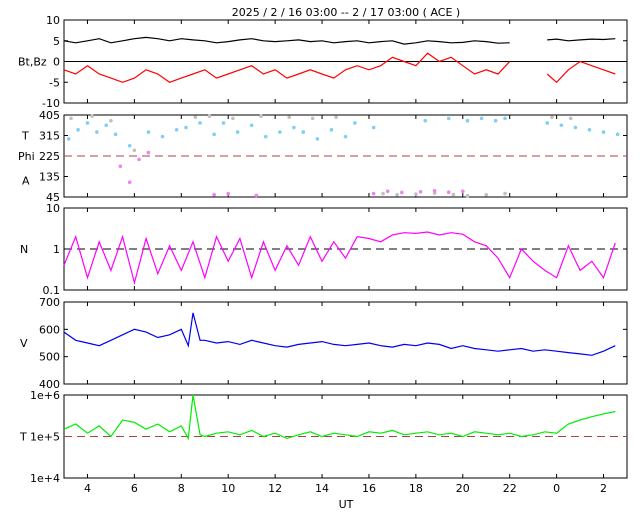  What do you see at coordinates (339, 68) in the screenshot?
I see `series-line-Bz` at bounding box center [339, 68].